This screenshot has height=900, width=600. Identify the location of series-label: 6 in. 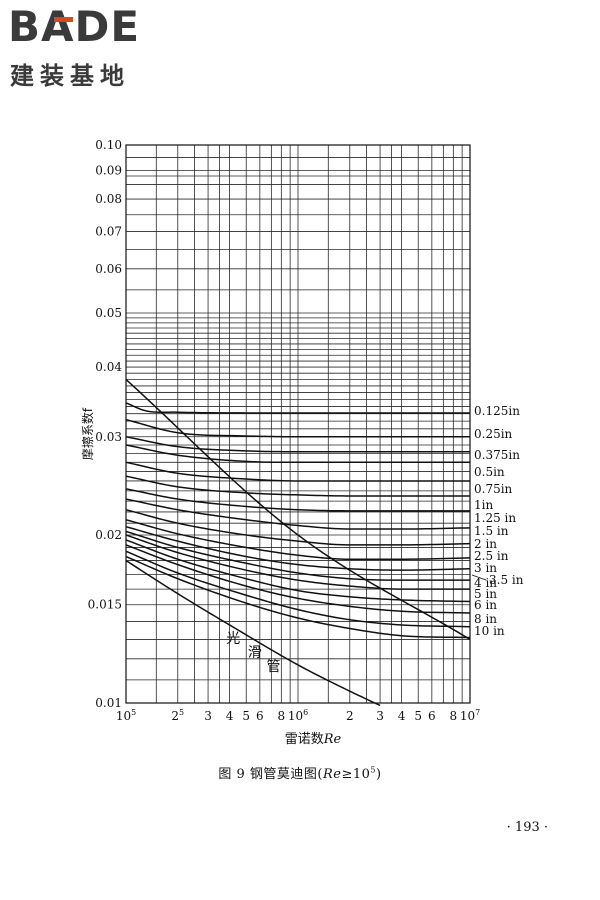
(485, 605).